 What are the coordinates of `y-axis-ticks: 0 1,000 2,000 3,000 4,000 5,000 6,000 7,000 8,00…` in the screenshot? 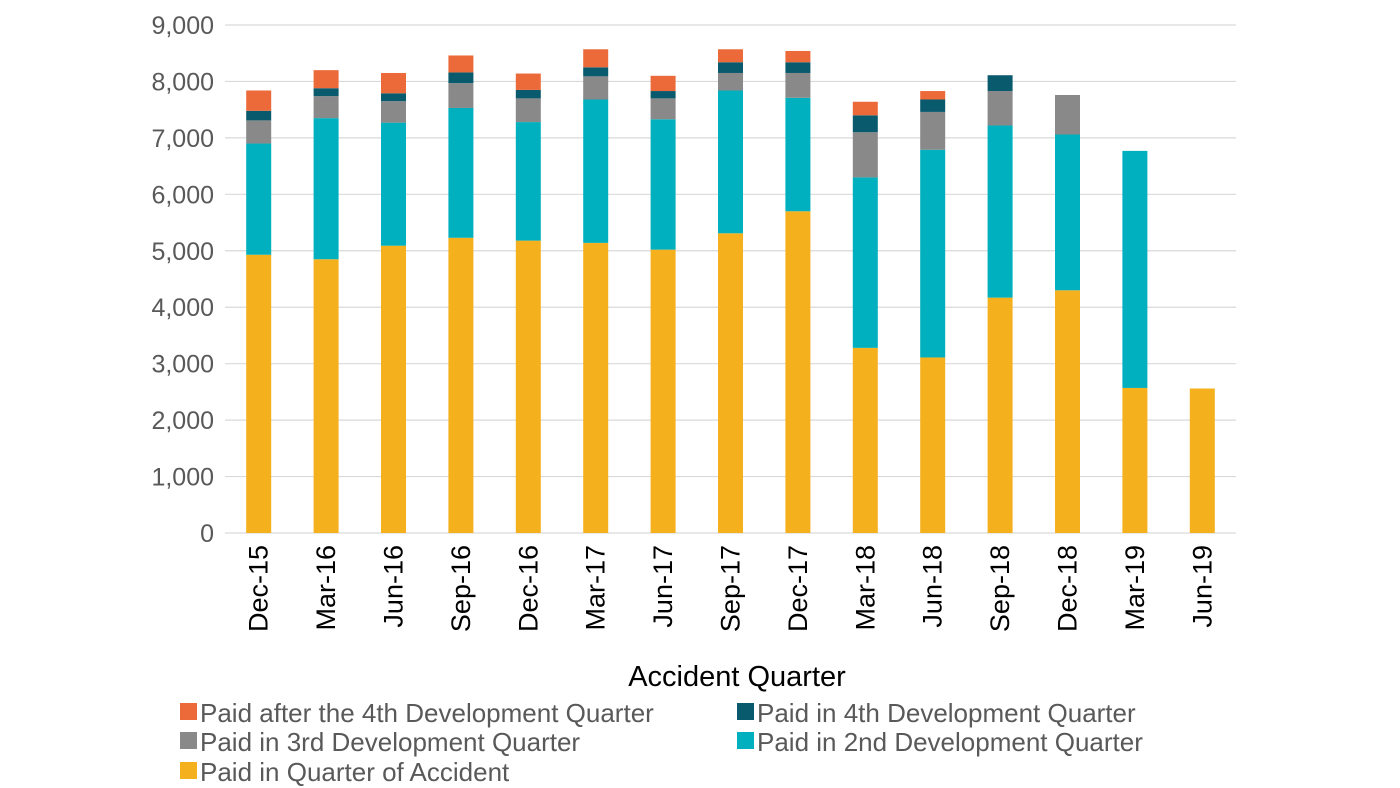 It's located at (182, 280).